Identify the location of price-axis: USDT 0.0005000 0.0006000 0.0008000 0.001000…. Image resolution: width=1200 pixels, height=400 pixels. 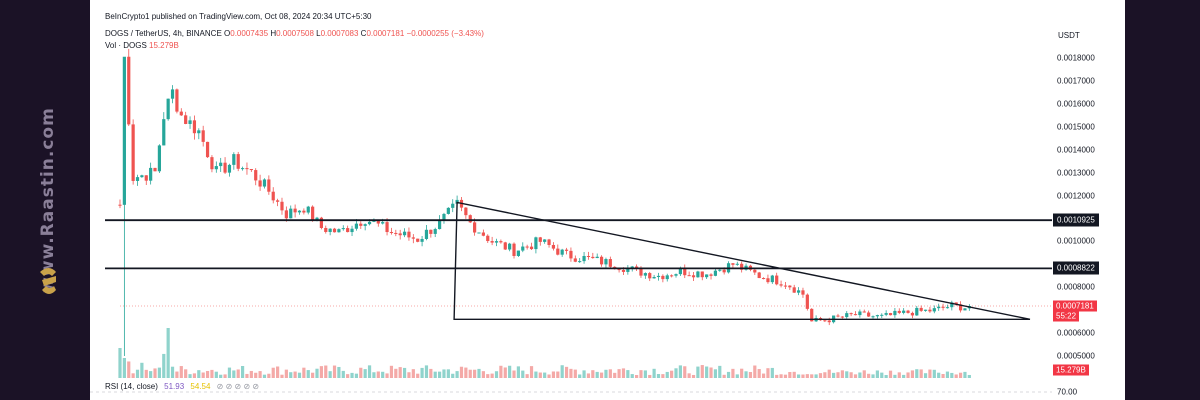
(1088, 200).